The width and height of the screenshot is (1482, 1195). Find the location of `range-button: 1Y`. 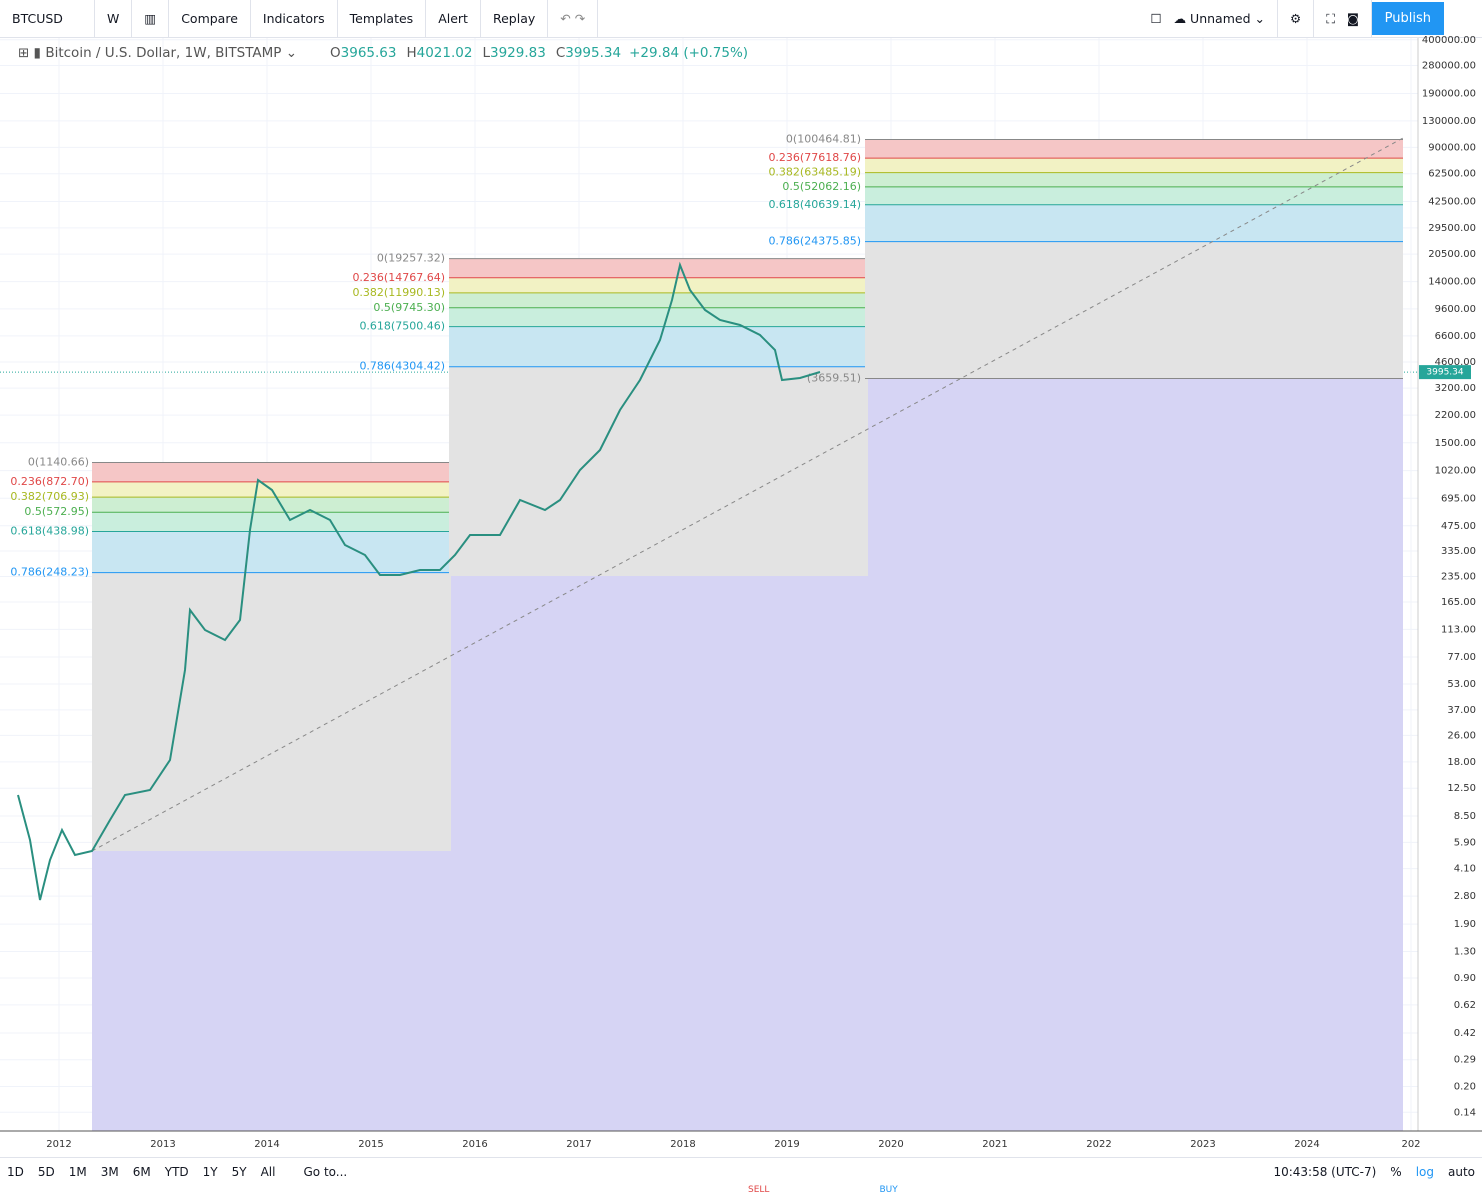

range-button: 1Y is located at coordinates (210, 1172).